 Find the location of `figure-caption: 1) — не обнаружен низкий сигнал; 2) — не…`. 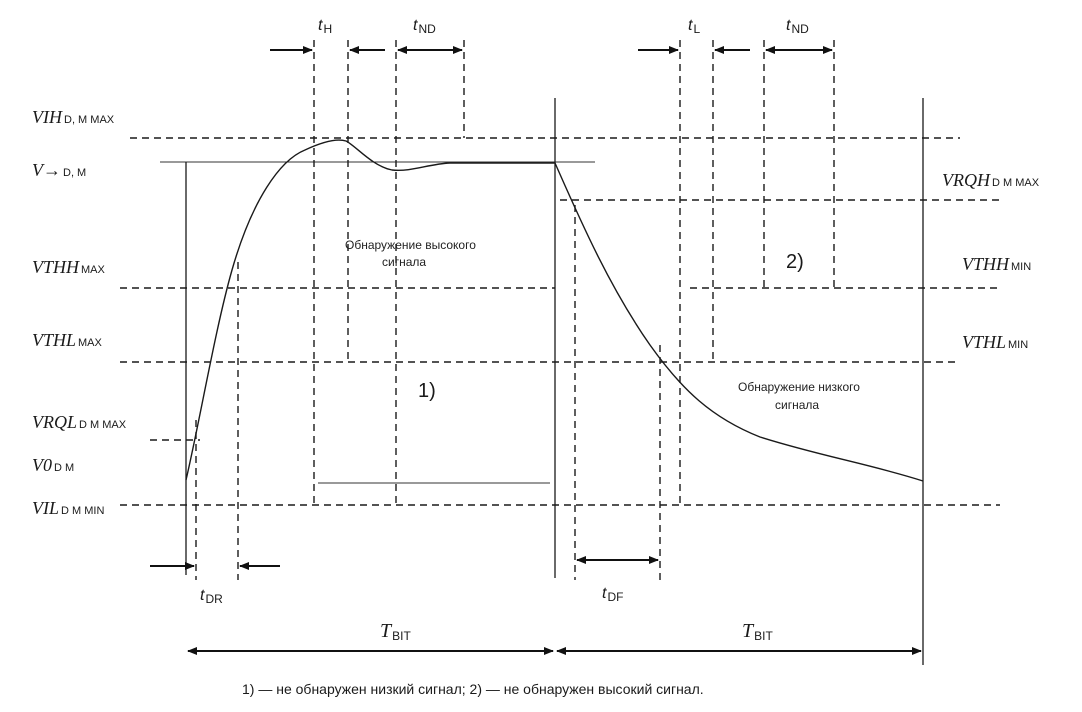

figure-caption: 1) — не обнаружен низкий сигнал; 2) — не… is located at coordinates (473, 689).